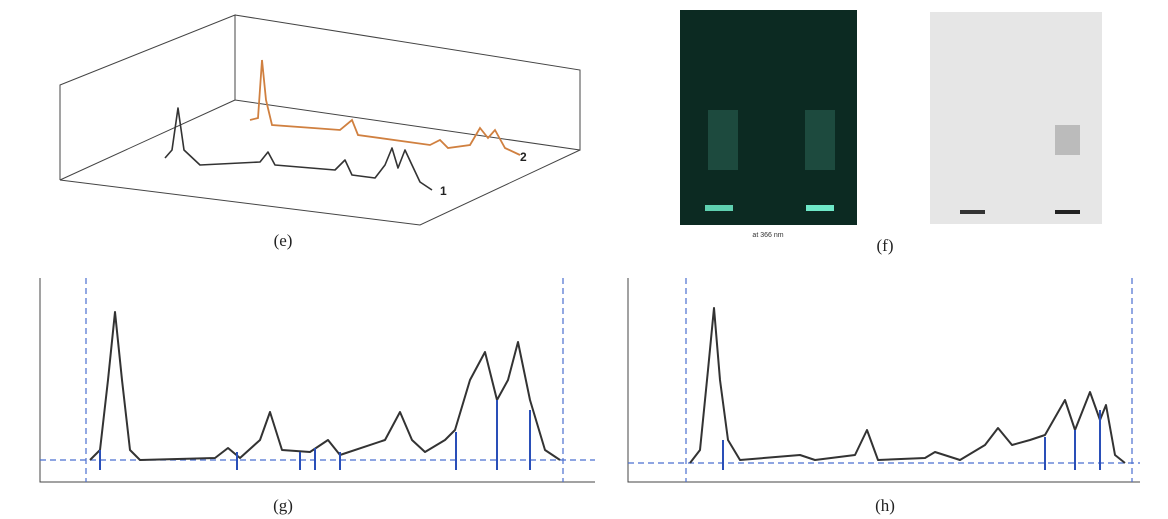  I want to click on trace-label: 1, so click(443, 191).